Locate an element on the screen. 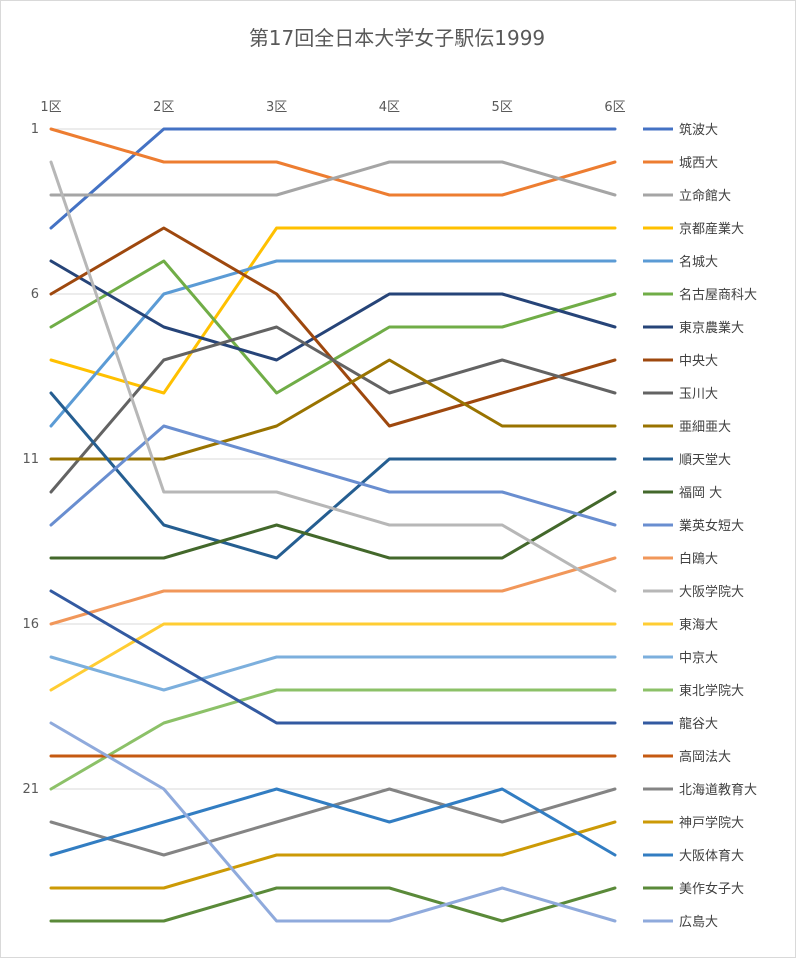  y-tick-label: 6 is located at coordinates (35, 294).